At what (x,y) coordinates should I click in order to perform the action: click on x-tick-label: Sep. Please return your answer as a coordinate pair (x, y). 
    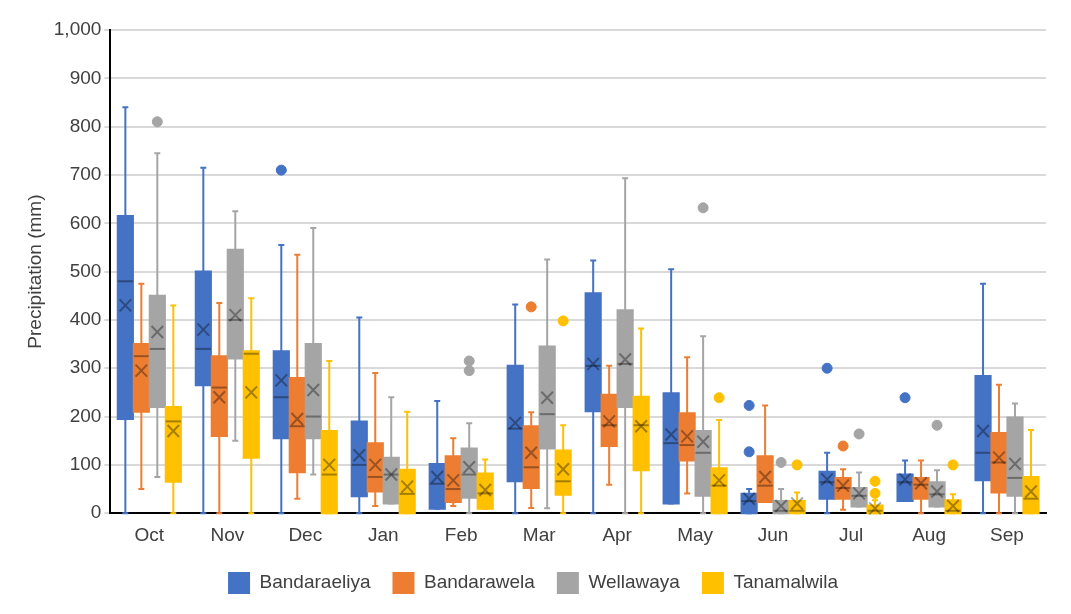
    Looking at the image, I should click on (1007, 534).